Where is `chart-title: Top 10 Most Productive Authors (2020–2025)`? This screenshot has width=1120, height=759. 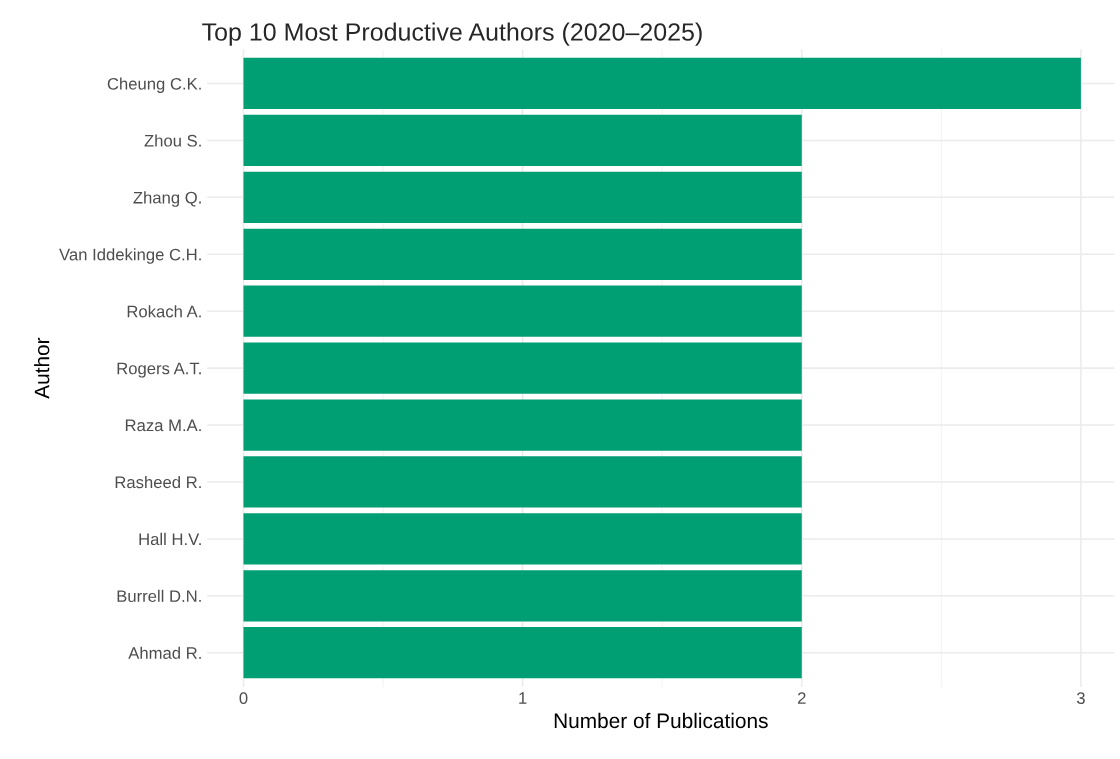 chart-title: Top 10 Most Productive Authors (2020–2025) is located at coordinates (452, 34).